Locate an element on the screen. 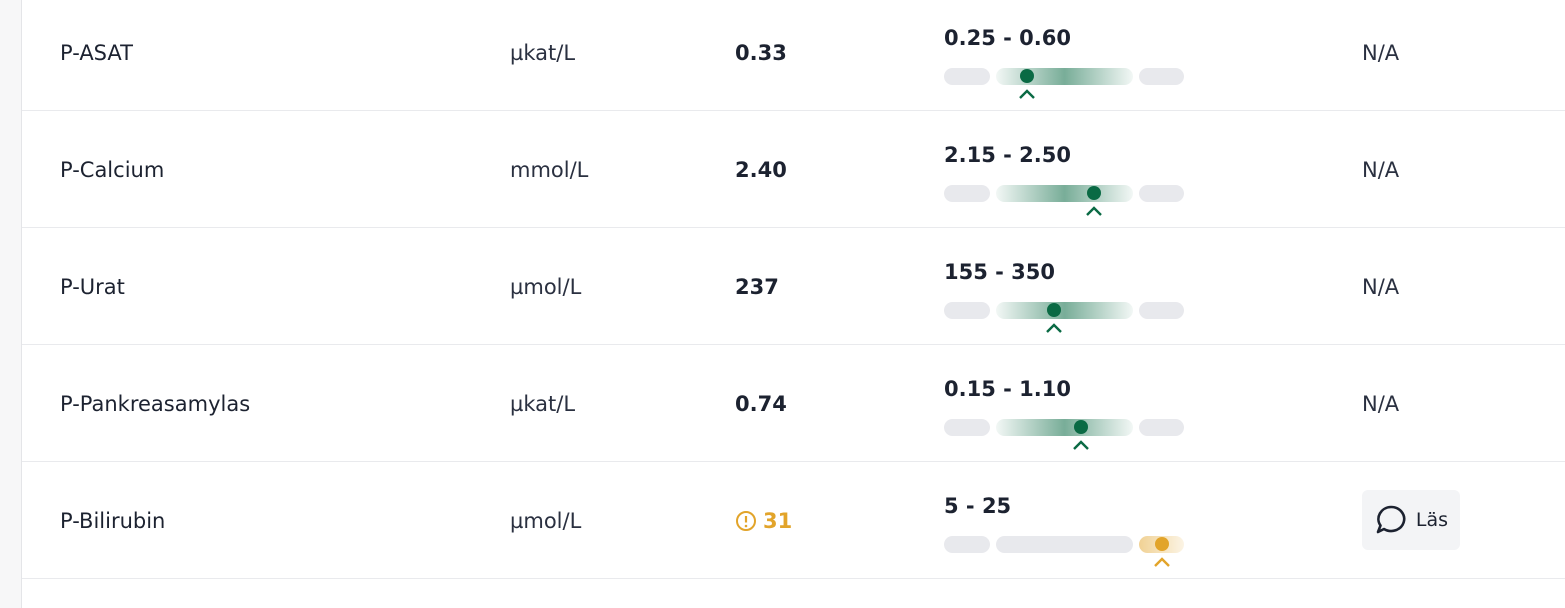 This screenshot has height=608, width=1565. result-value: 2.40 is located at coordinates (761, 170).